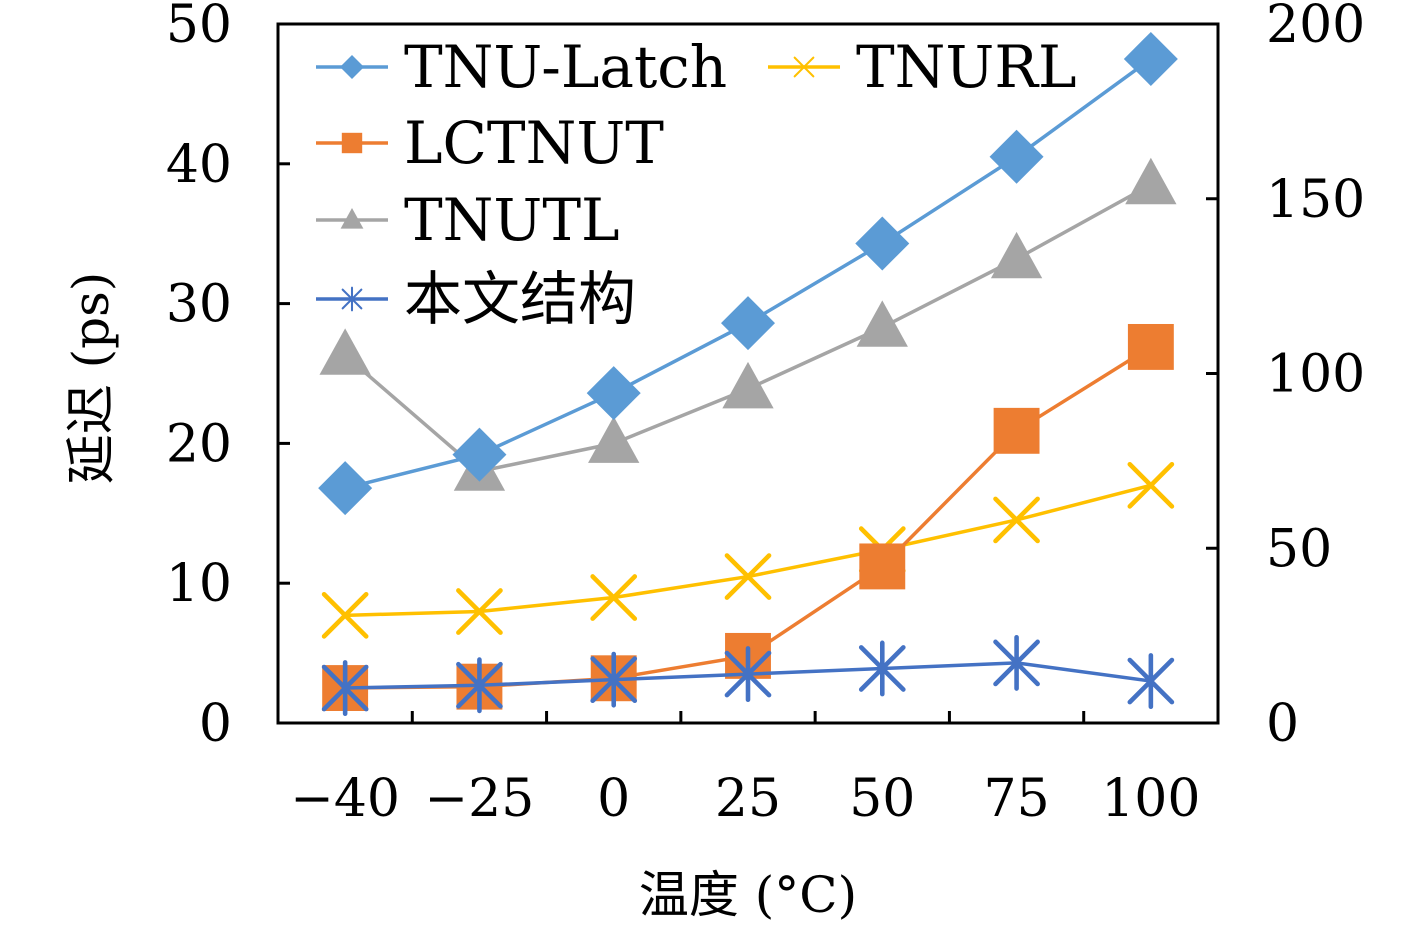  I want to click on y2-tick-label: 150, so click(1315, 200).